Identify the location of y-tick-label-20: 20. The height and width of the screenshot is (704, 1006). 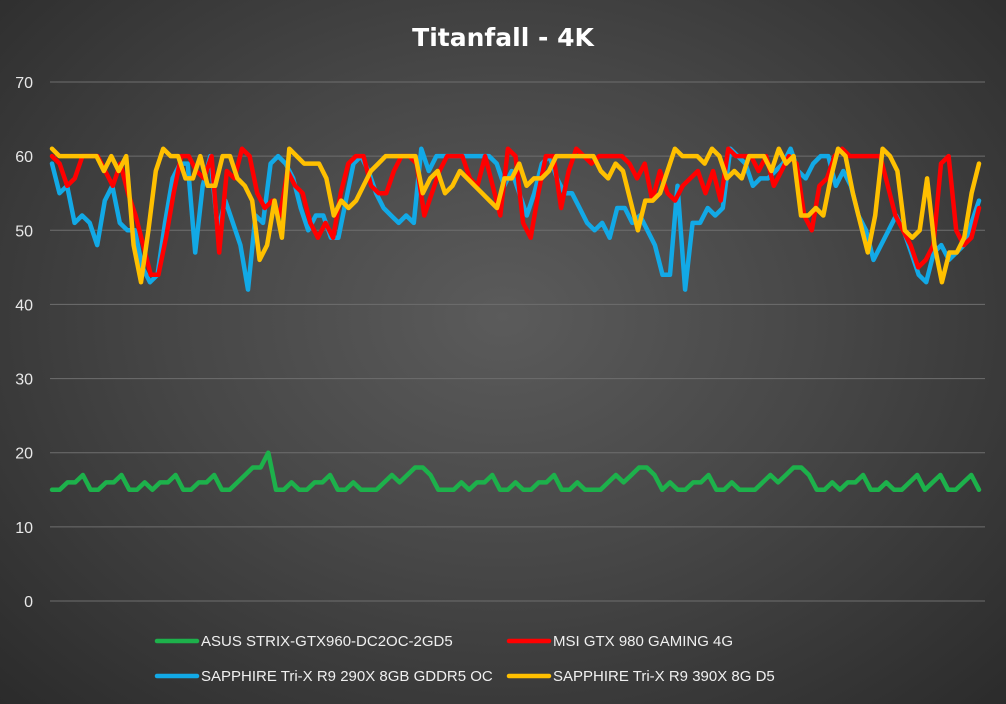
(24, 454).